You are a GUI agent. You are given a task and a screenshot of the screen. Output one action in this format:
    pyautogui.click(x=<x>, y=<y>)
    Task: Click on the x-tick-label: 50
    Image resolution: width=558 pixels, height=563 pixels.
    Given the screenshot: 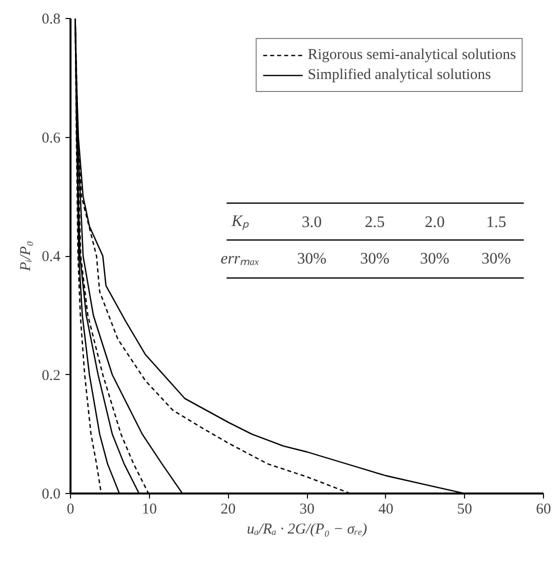 What is the action you would take?
    pyautogui.click(x=464, y=510)
    